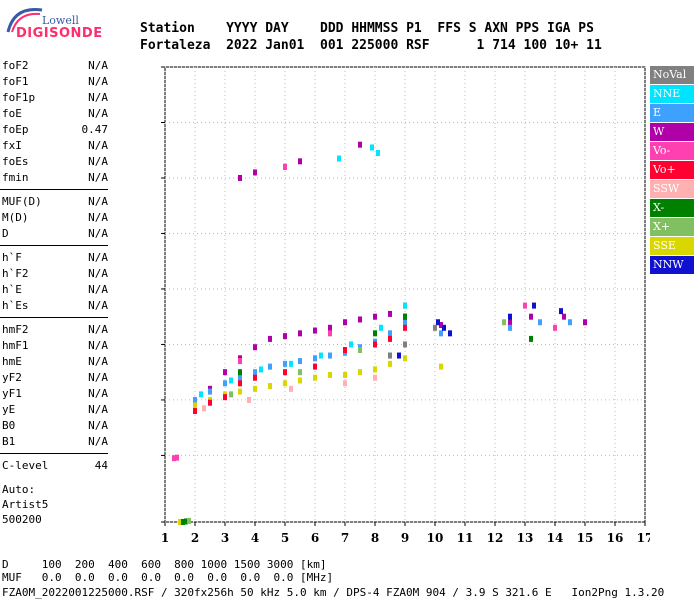 The width and height of the screenshot is (700, 600). I want to click on logo-swoosh-icon, so click(24, 20).